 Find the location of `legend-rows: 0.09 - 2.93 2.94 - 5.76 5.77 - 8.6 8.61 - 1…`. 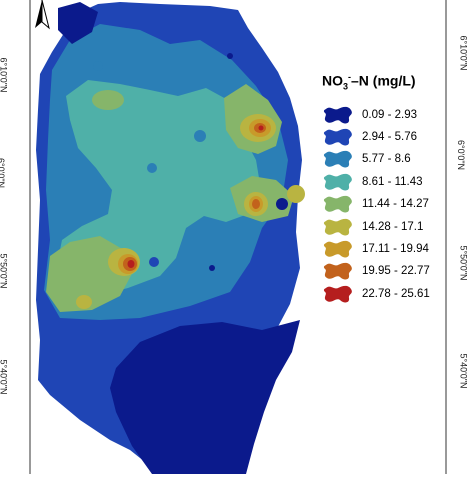

legend-rows: 0.09 - 2.93 2.94 - 5.76 5.77 - 8.6 8.61 - 1… is located at coordinates (397, 204).